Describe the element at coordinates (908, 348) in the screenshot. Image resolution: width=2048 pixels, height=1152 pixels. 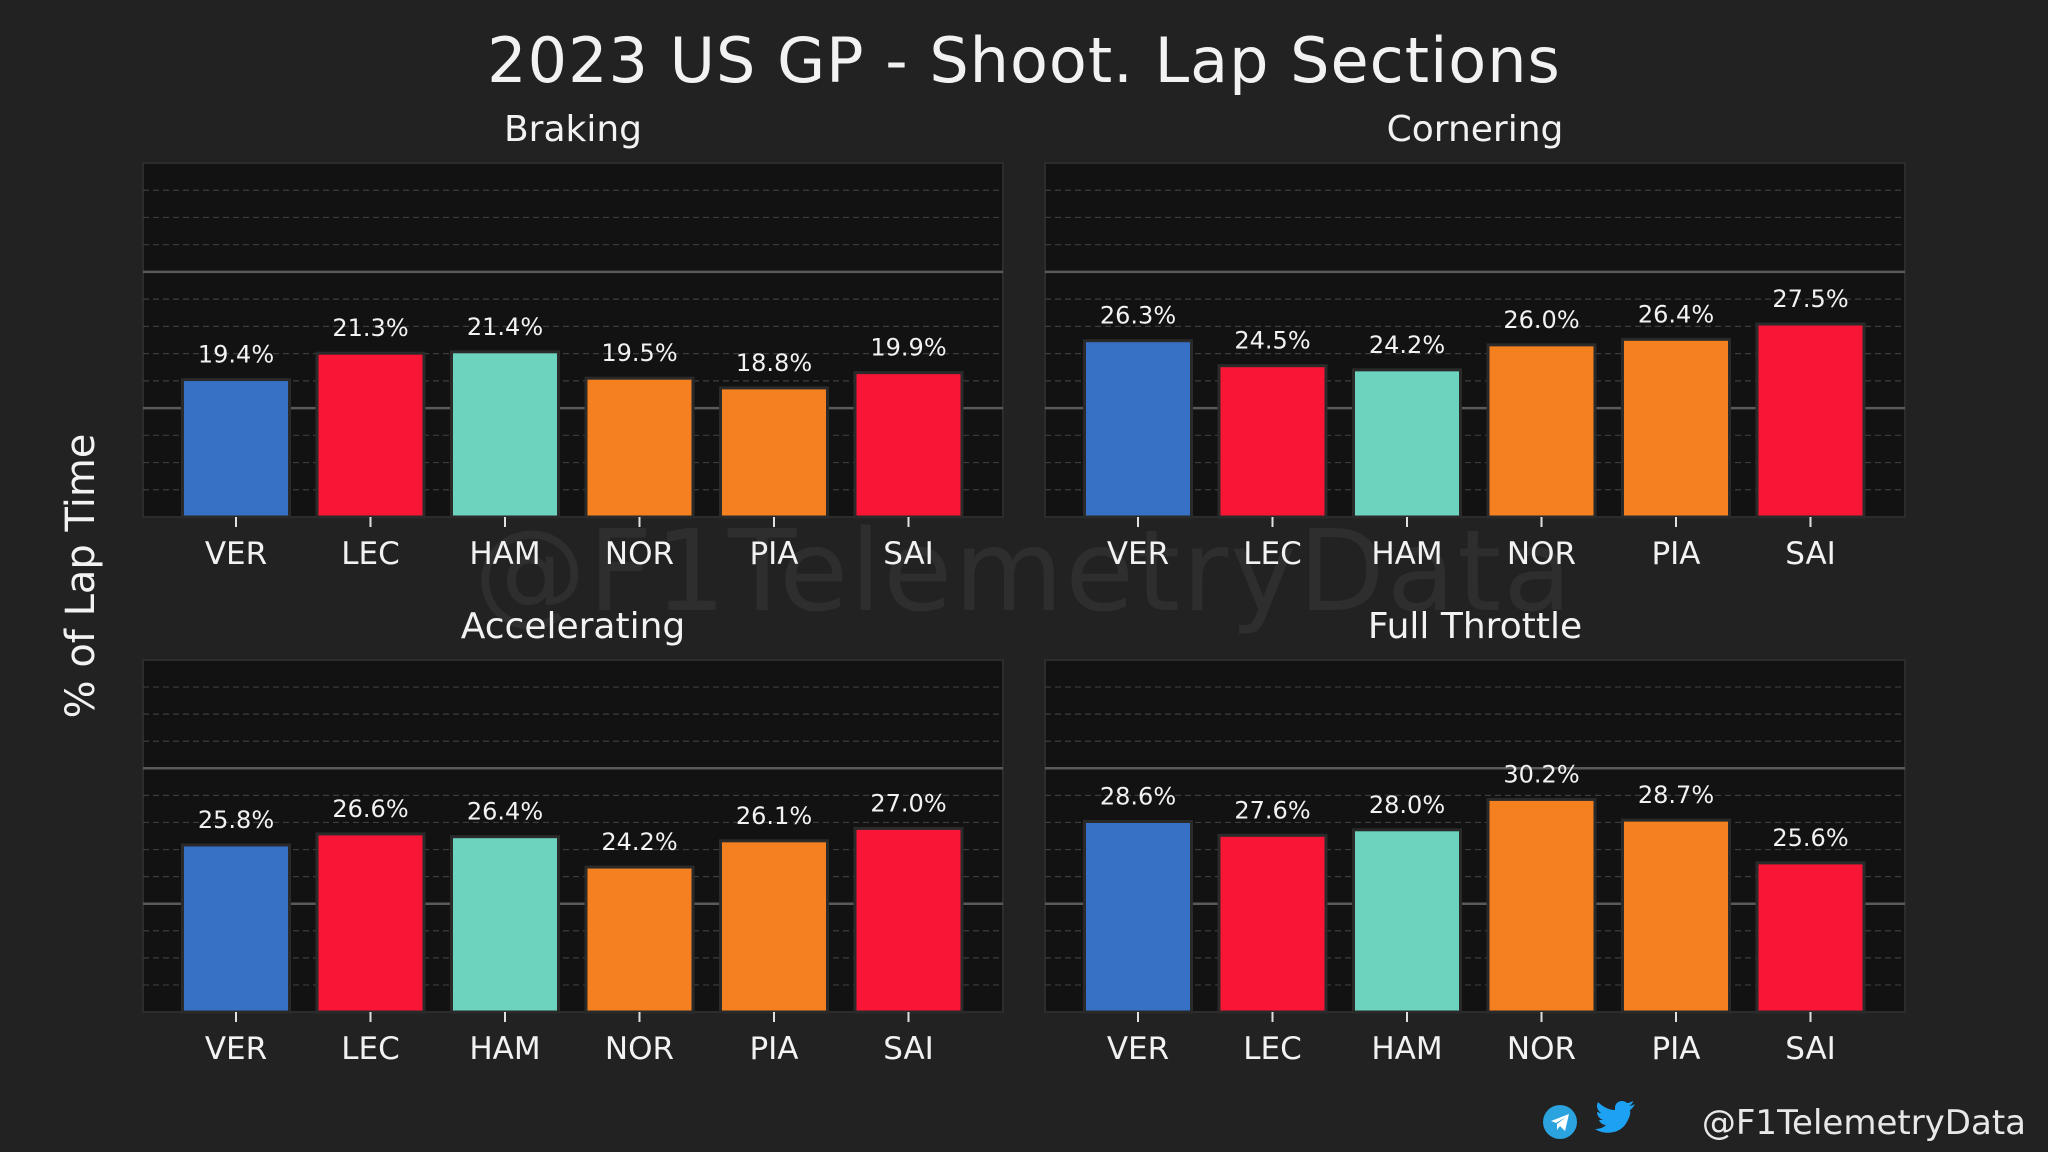
I see `data-label-sai: 19.9%` at that location.